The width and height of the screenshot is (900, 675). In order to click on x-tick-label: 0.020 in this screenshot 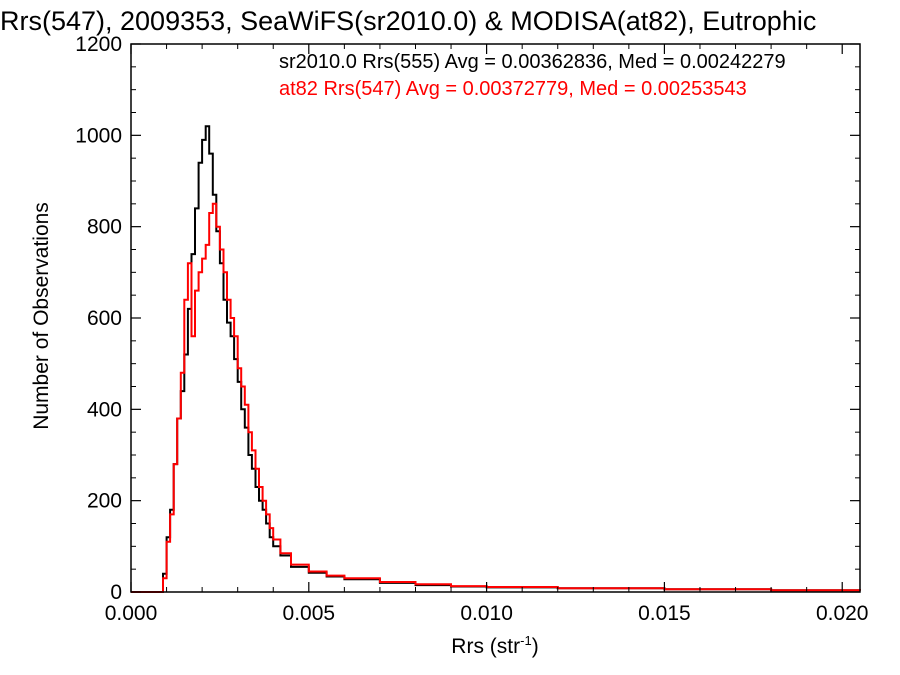, I will do `click(842, 613)`.